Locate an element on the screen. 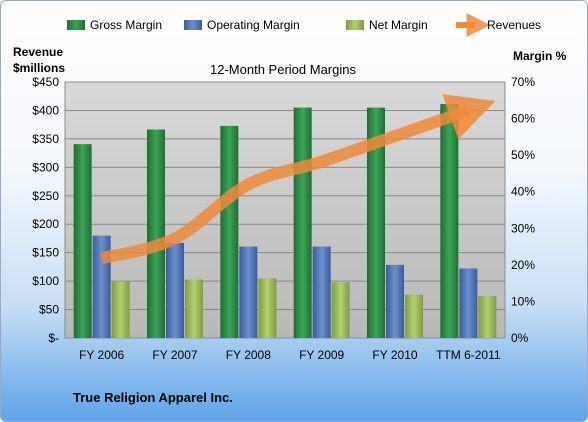 The width and height of the screenshot is (588, 422). legend-label-gross: Gross Margin is located at coordinates (126, 25).